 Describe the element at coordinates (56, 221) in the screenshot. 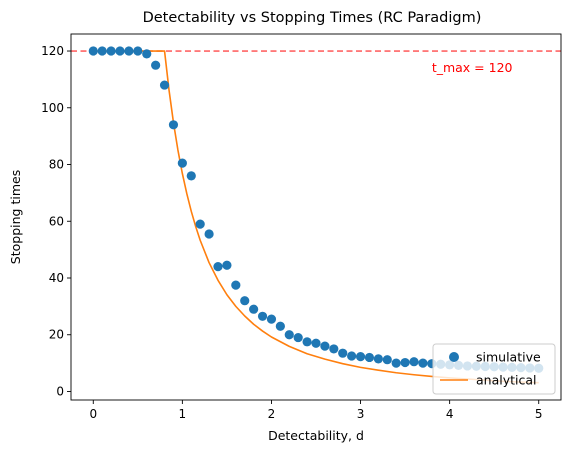

I see `y-tick-label: 60` at that location.